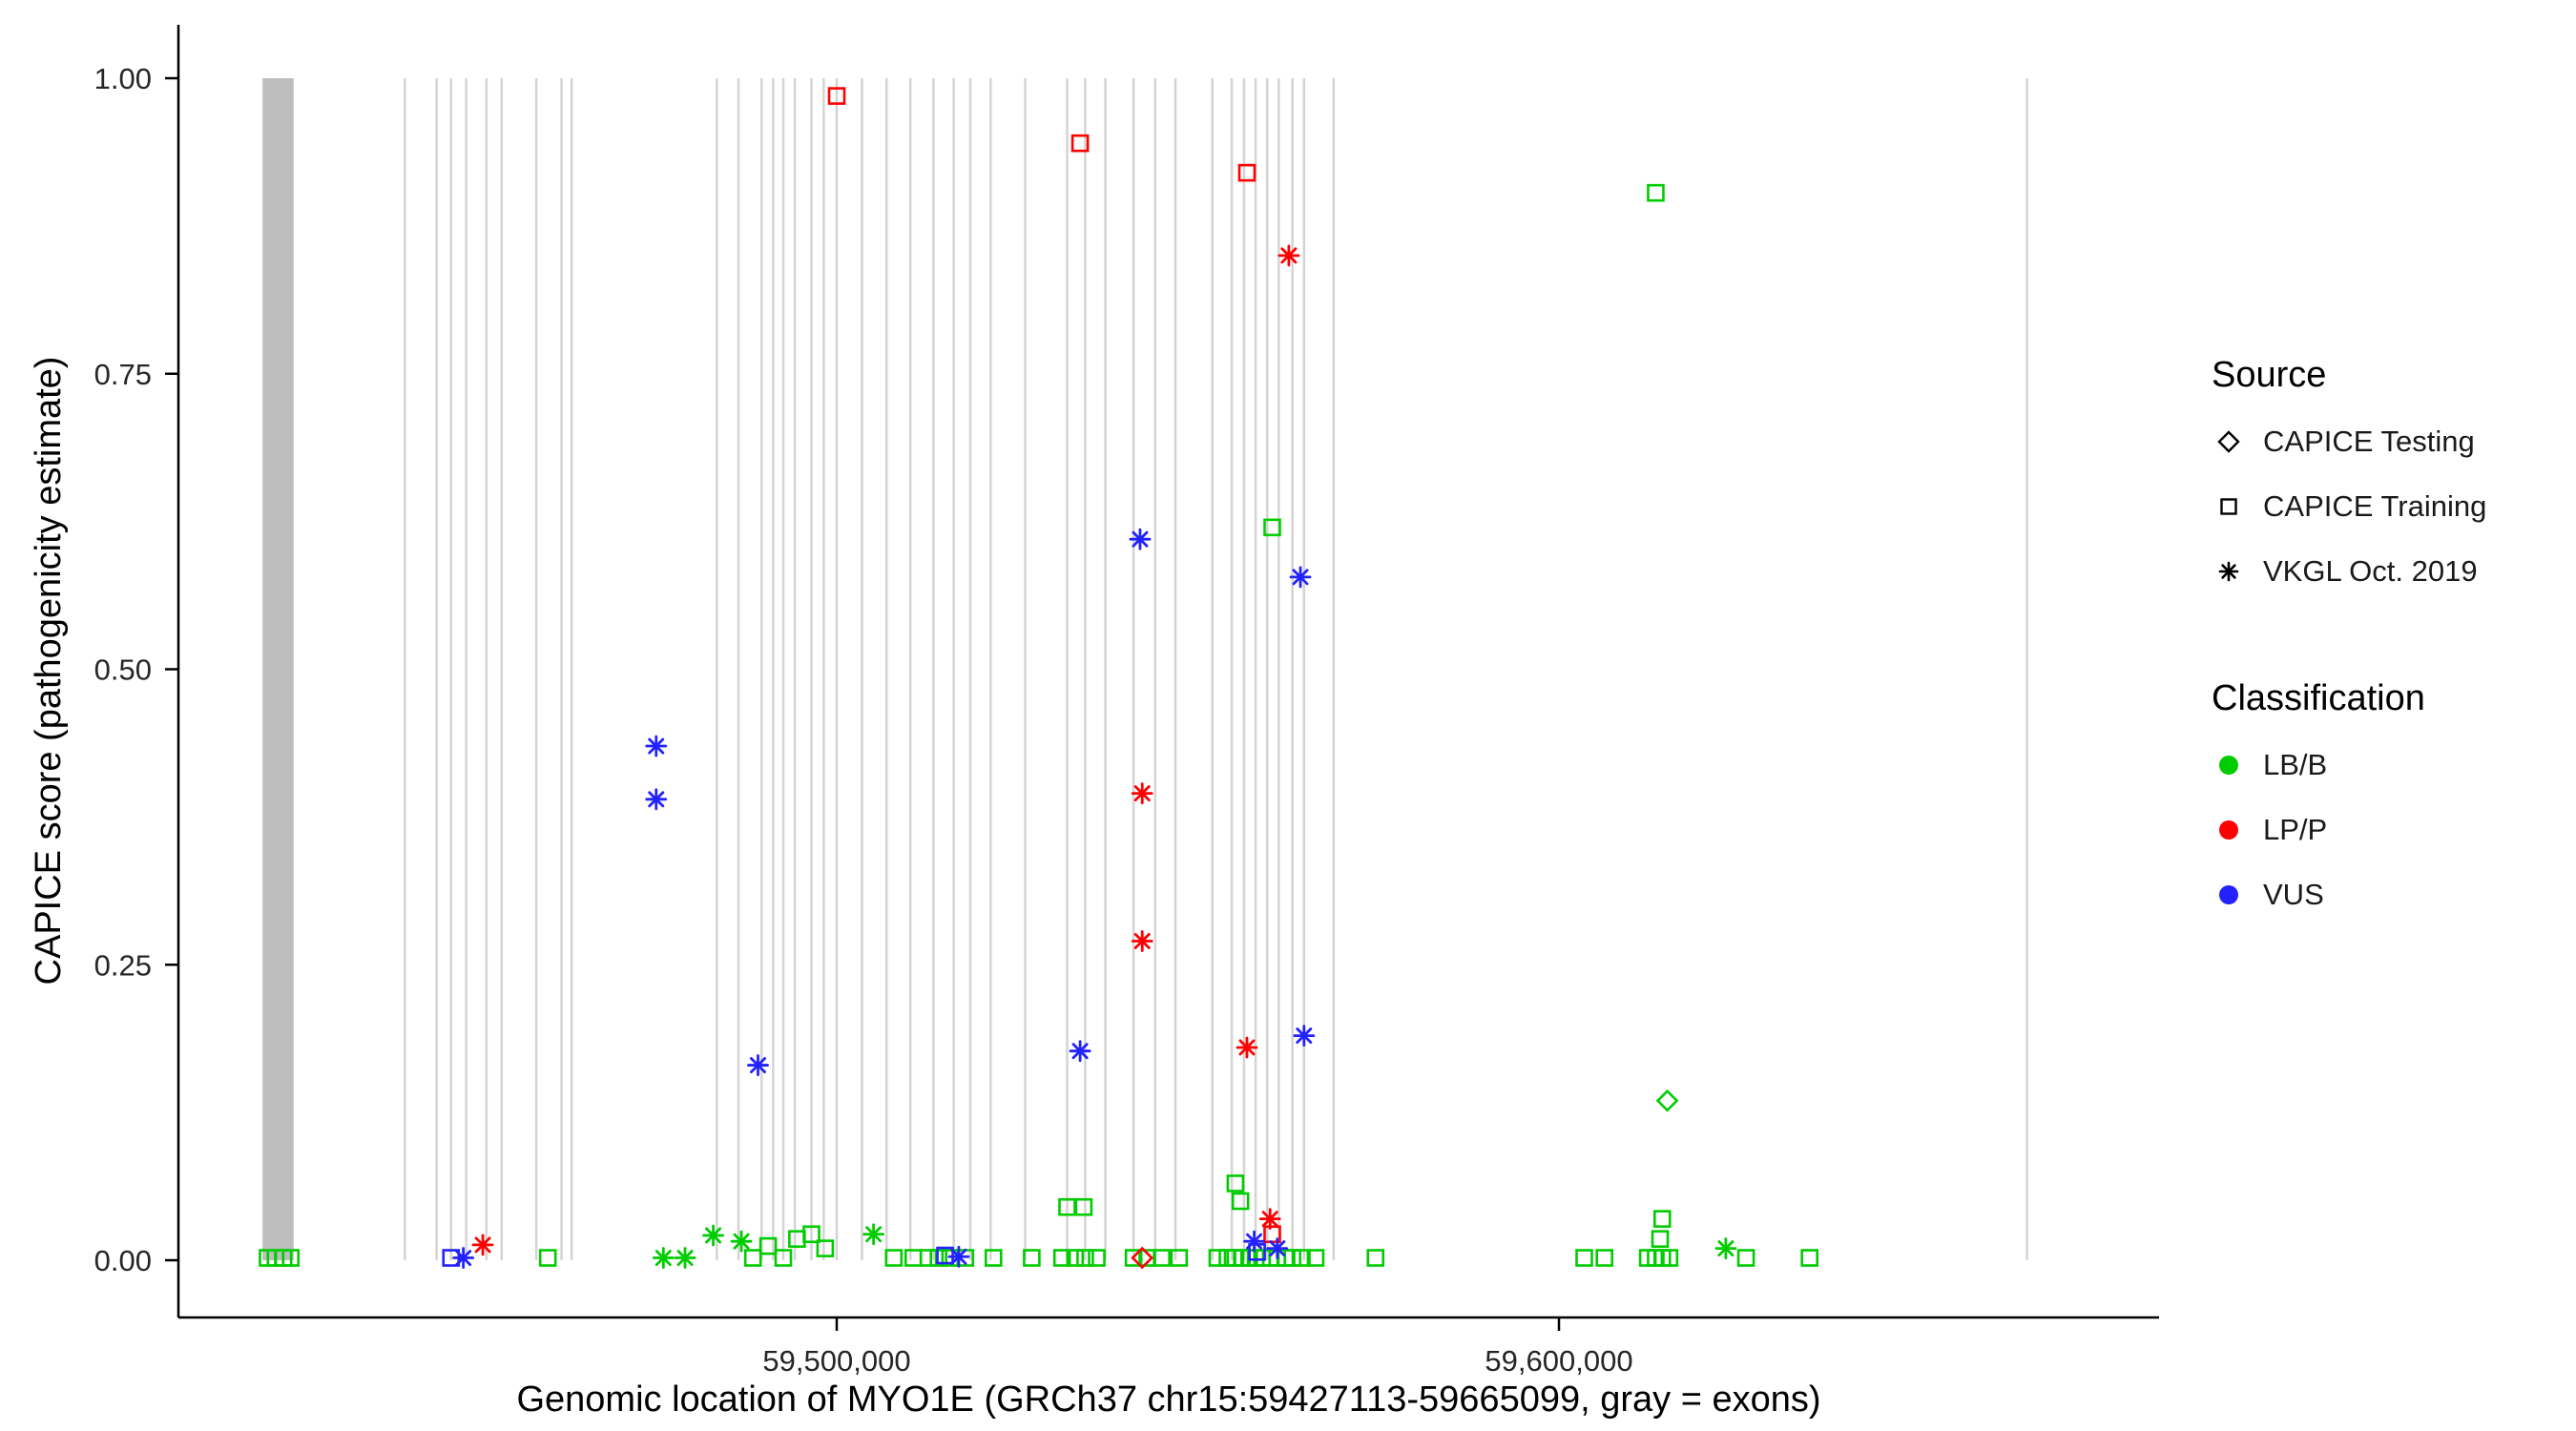 Image resolution: width=2576 pixels, height=1431 pixels. I want to click on square-icon, so click(2228, 506).